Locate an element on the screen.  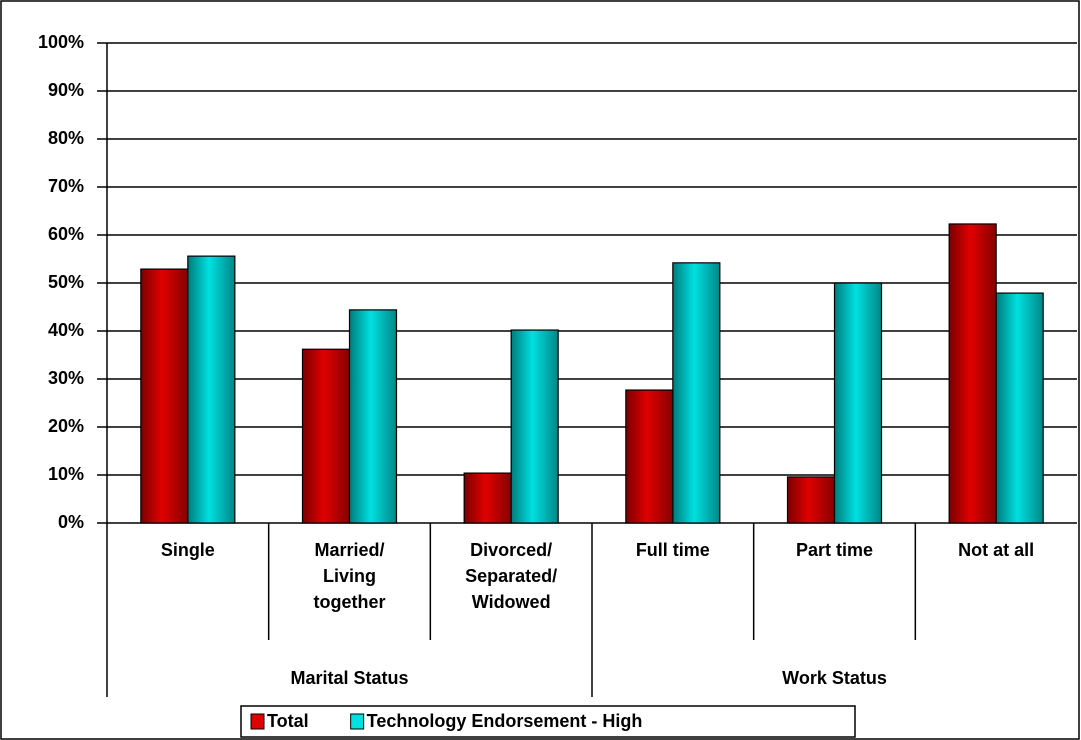
x-tick-label: Full time is located at coordinates (672, 550).